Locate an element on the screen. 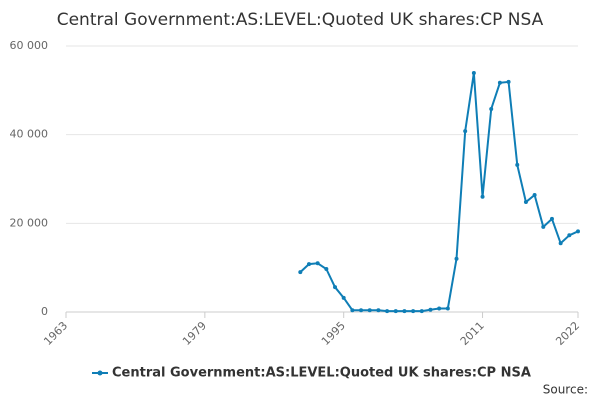 This screenshot has width=600, height=400. y-tick-label: 60 000 is located at coordinates (29, 45).